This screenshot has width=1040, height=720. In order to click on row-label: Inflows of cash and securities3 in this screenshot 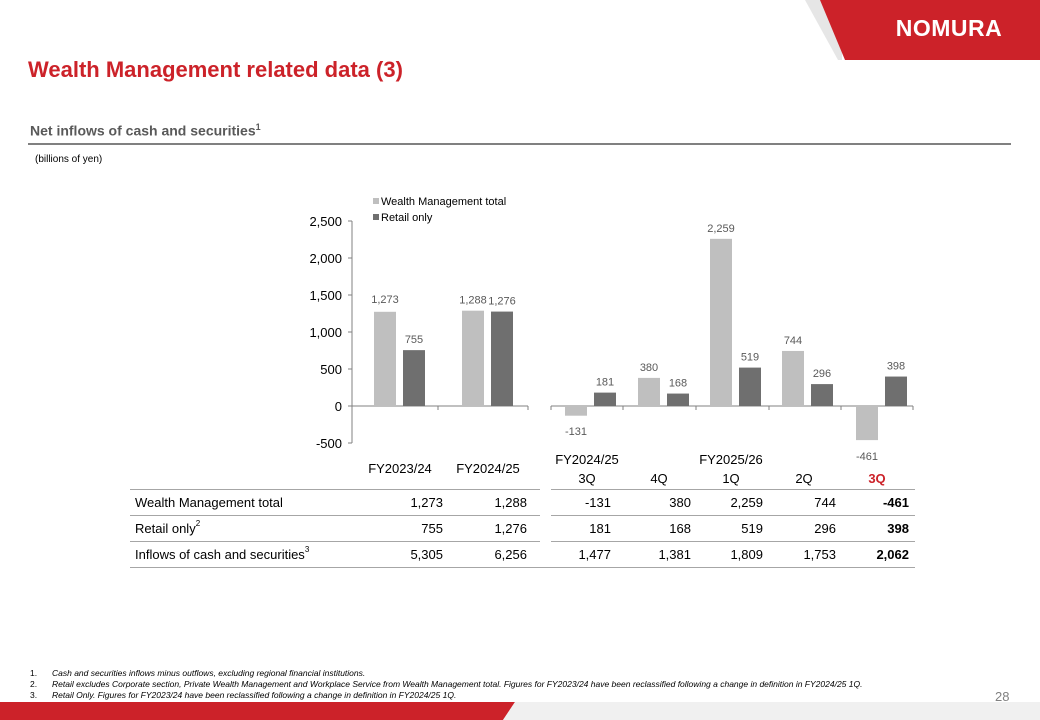, I will do `click(222, 553)`.